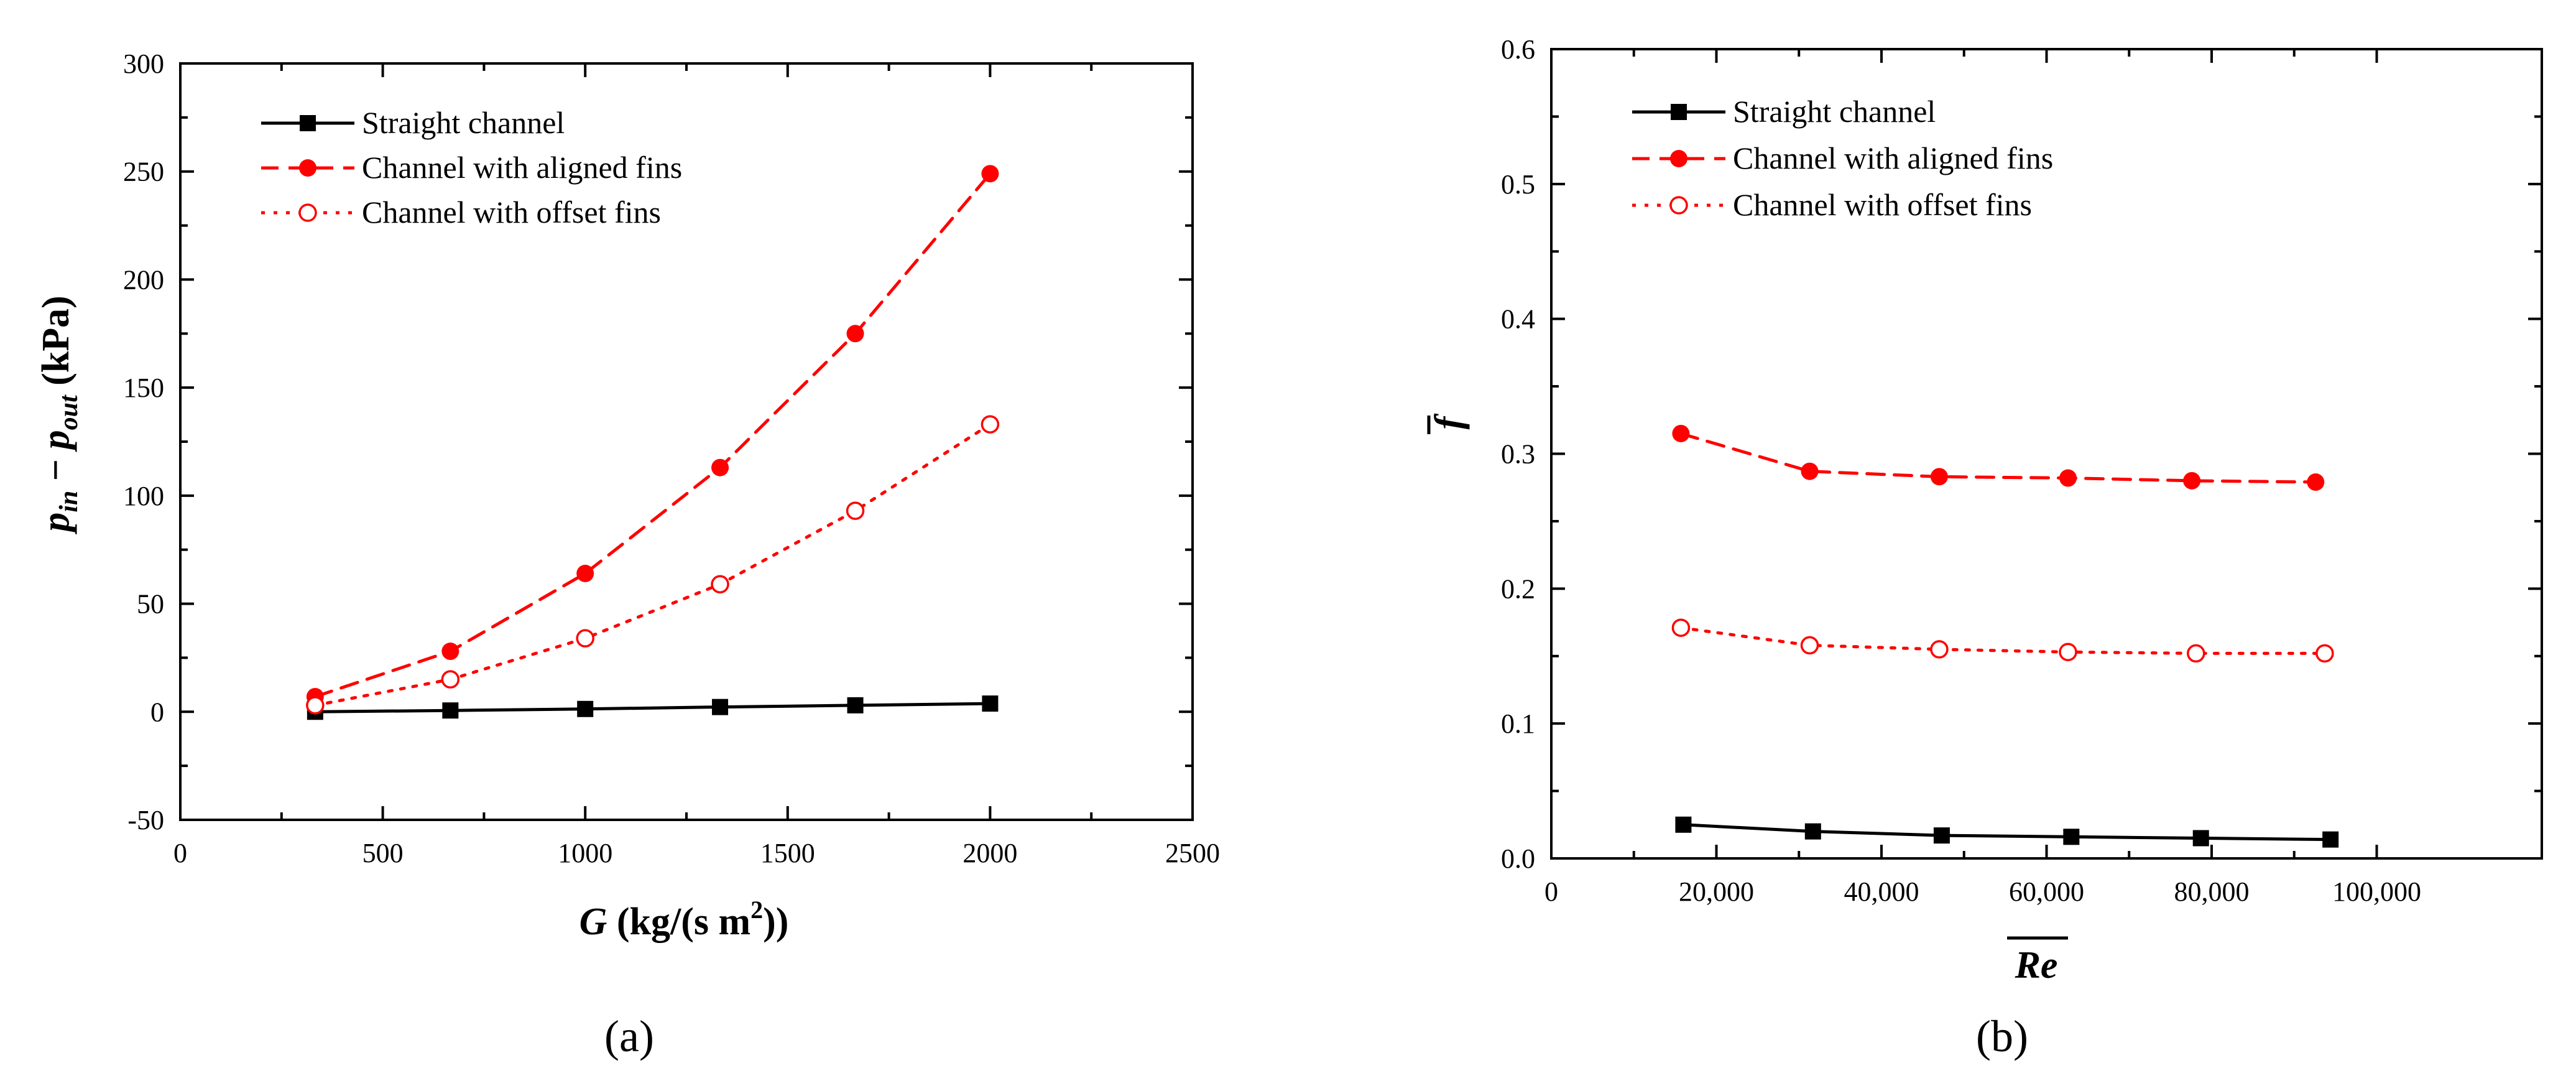 The image size is (2576, 1073). Describe the element at coordinates (1192, 853) in the screenshot. I see `x-tick-label: 2500` at that location.